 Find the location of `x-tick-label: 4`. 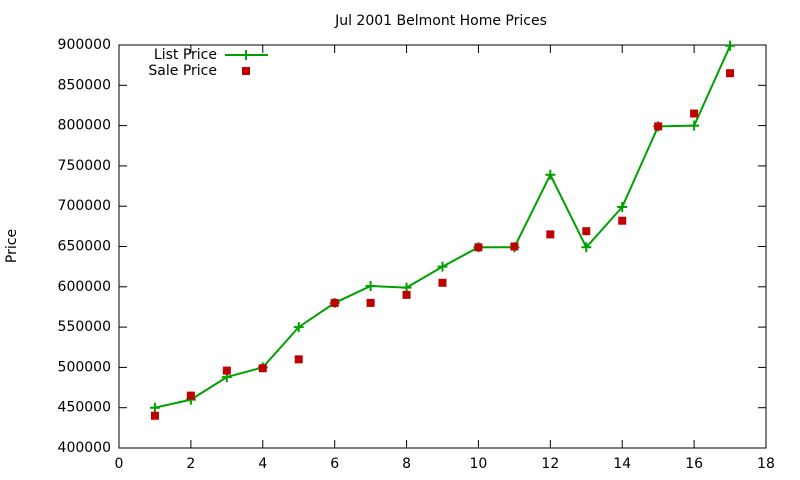

x-tick-label: 4 is located at coordinates (262, 464).